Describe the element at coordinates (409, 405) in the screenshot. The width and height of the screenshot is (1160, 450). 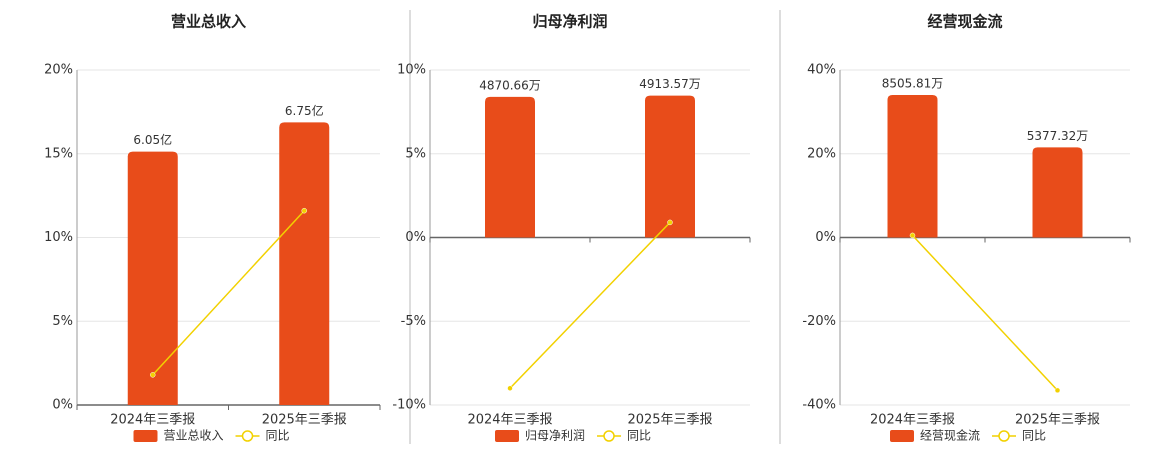
I see `y-tick-label: -10%` at that location.